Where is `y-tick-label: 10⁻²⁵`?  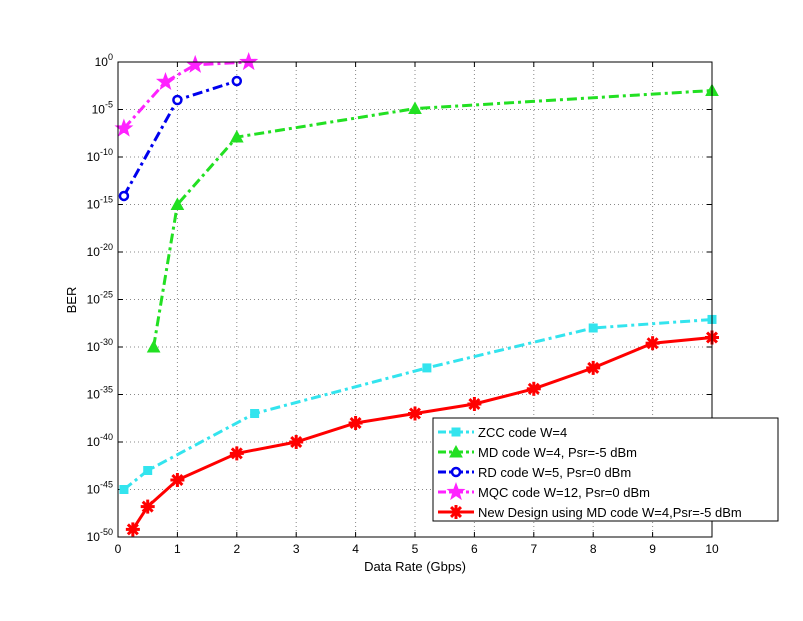
y-tick-label: 10⁻²⁵ is located at coordinates (100, 298).